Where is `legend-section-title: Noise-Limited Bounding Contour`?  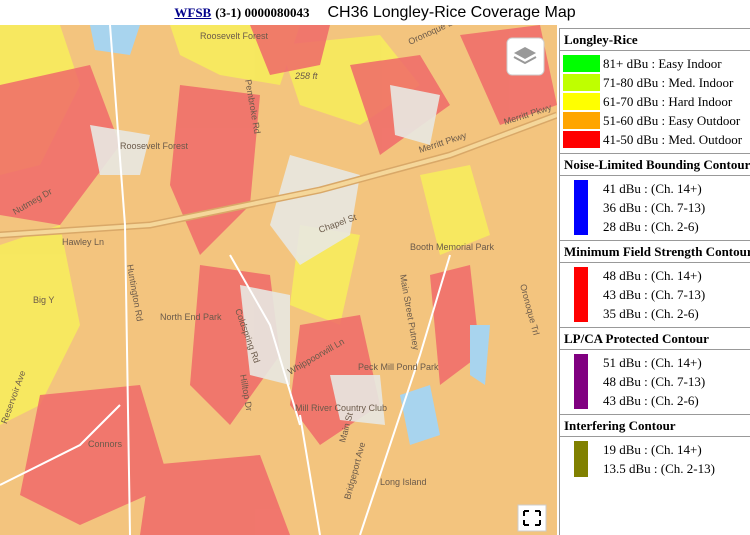 legend-section-title: Noise-Limited Bounding Contour is located at coordinates (655, 164).